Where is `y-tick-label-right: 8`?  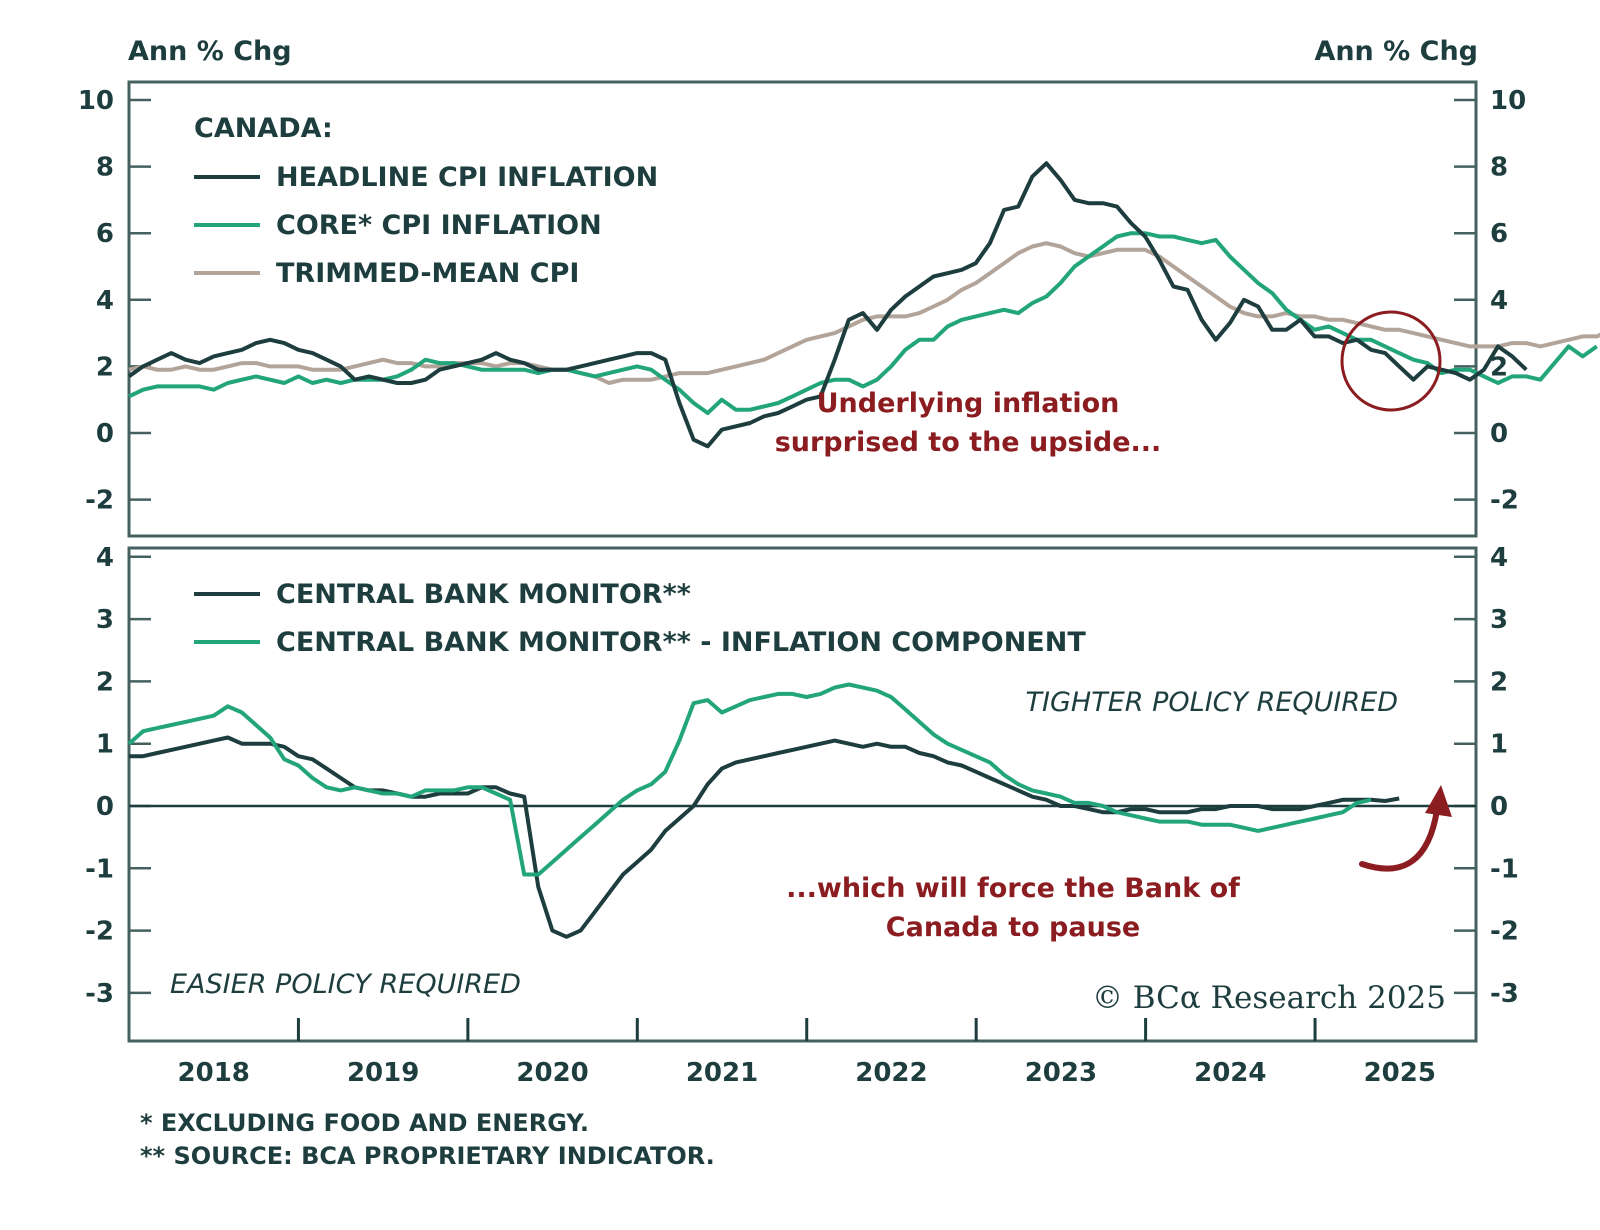
y-tick-label-right: 8 is located at coordinates (1499, 168).